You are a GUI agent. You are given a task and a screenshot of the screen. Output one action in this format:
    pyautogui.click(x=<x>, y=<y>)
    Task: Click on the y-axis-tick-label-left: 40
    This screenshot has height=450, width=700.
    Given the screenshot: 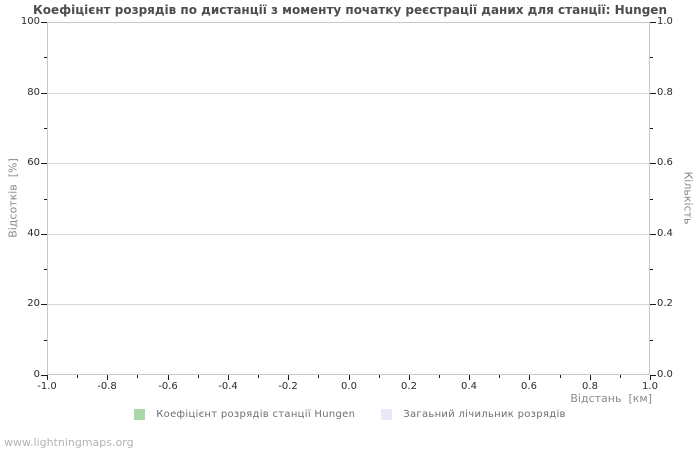 What is the action you would take?
    pyautogui.click(x=33, y=233)
    